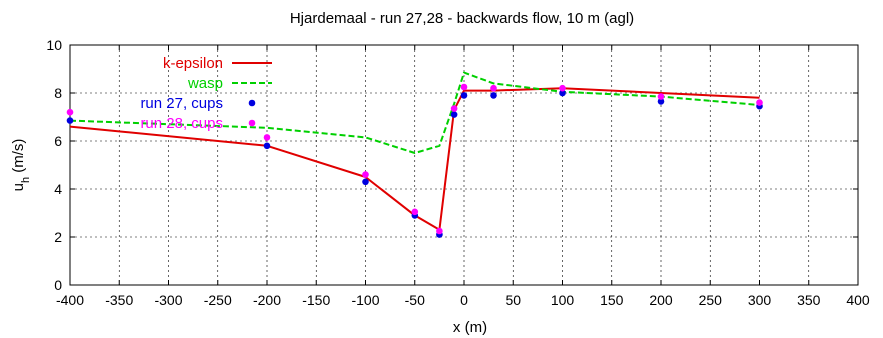 This screenshot has width=883, height=338. I want to click on x-tick-label: 300, so click(760, 300).